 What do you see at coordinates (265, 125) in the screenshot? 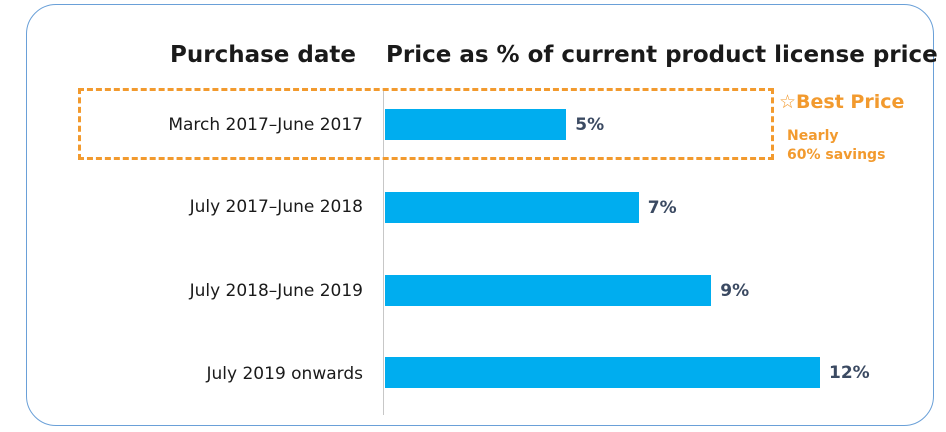
I see `category-label: March 2017–June 2017` at bounding box center [265, 125].